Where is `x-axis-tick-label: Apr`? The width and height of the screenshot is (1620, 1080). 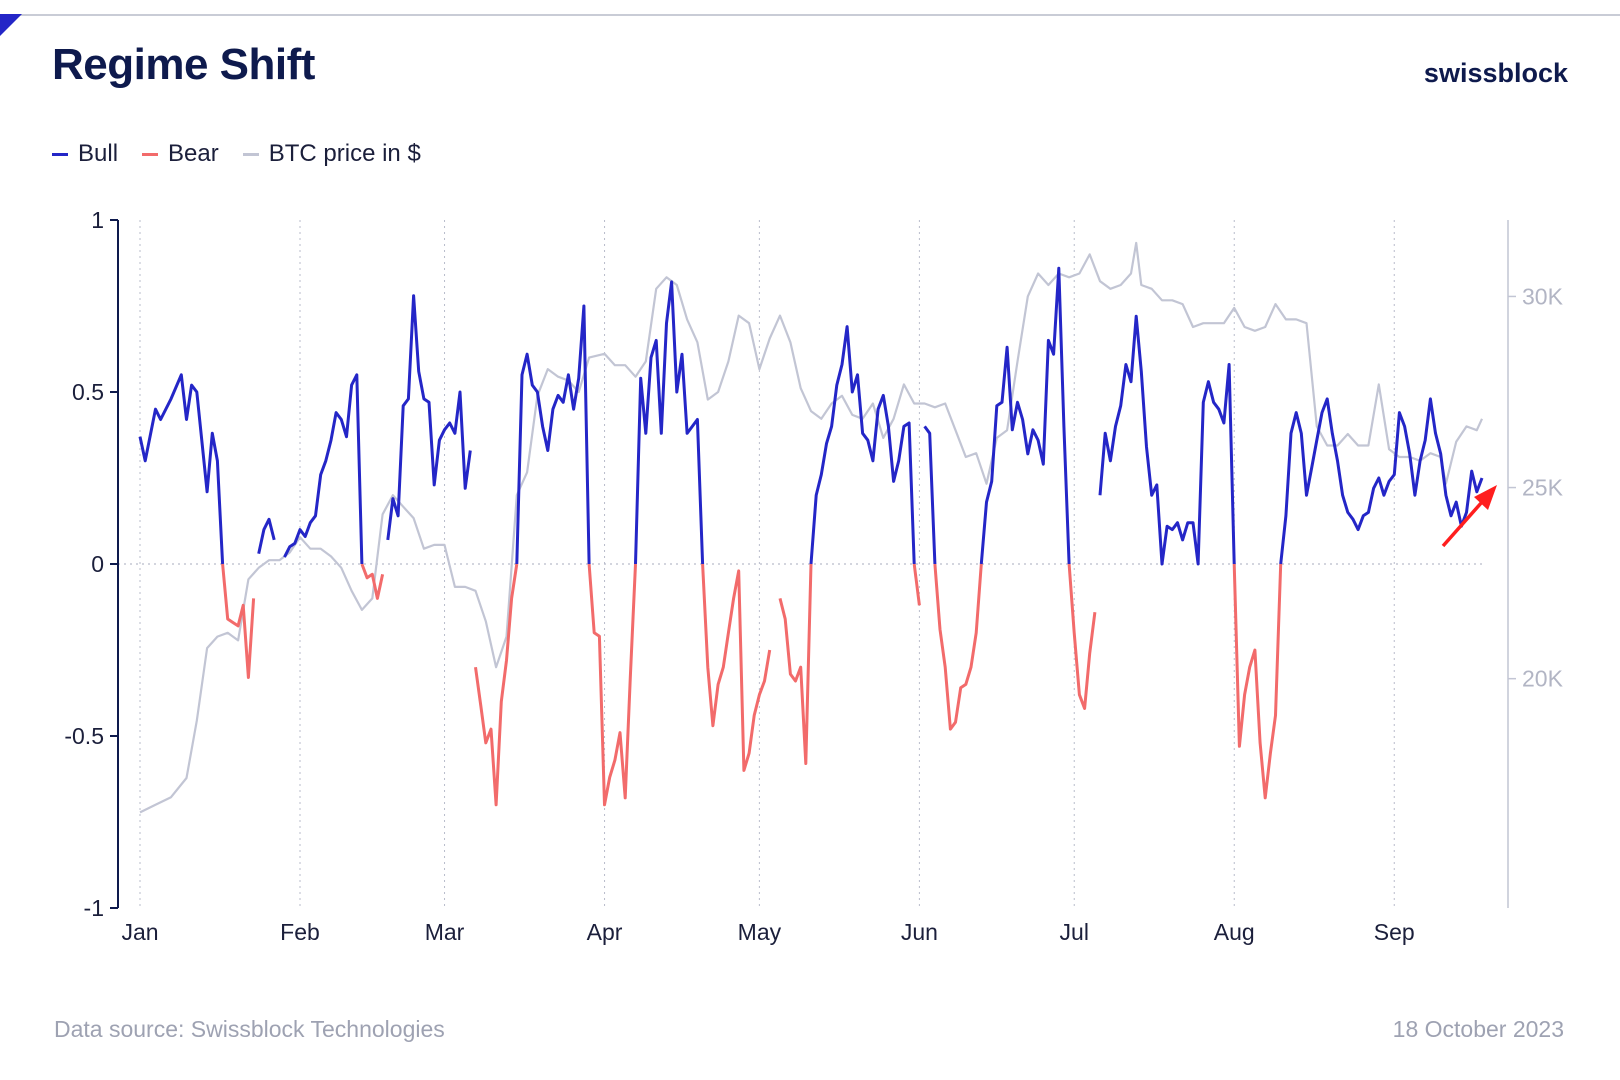 x-axis-tick-label: Apr is located at coordinates (605, 932).